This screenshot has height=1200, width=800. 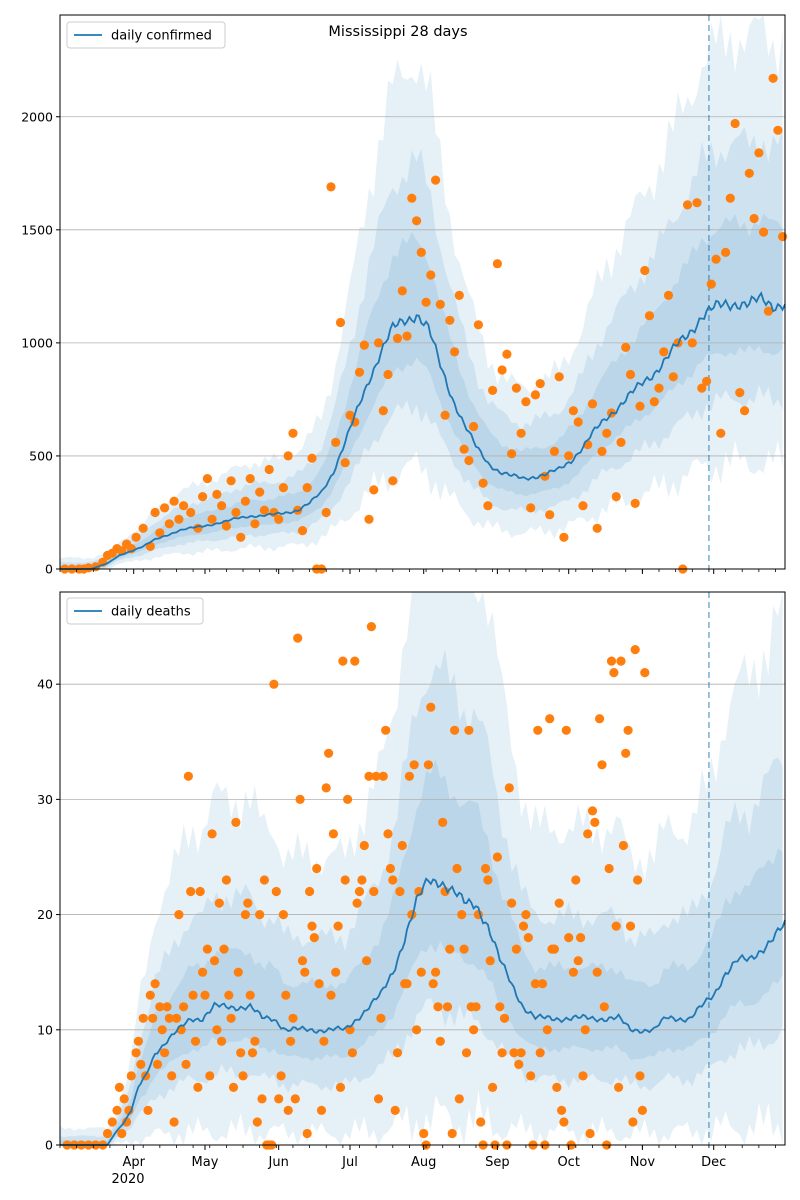 I want to click on x-tick-label: Jun, so click(x=278, y=1162).